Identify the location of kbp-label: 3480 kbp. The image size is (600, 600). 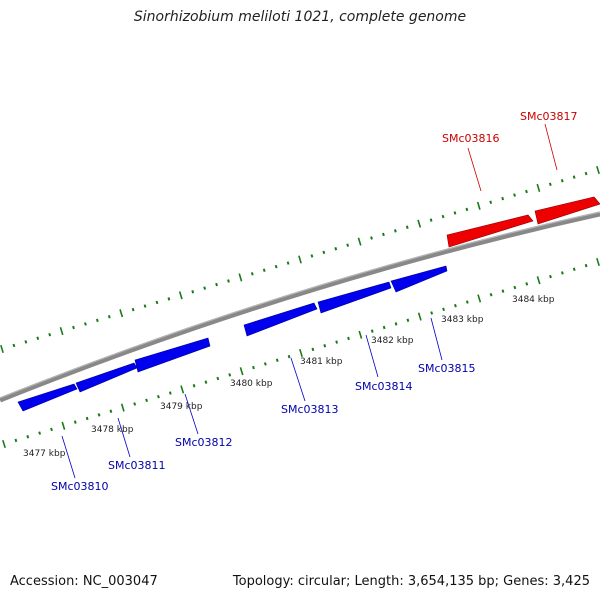
(251, 384).